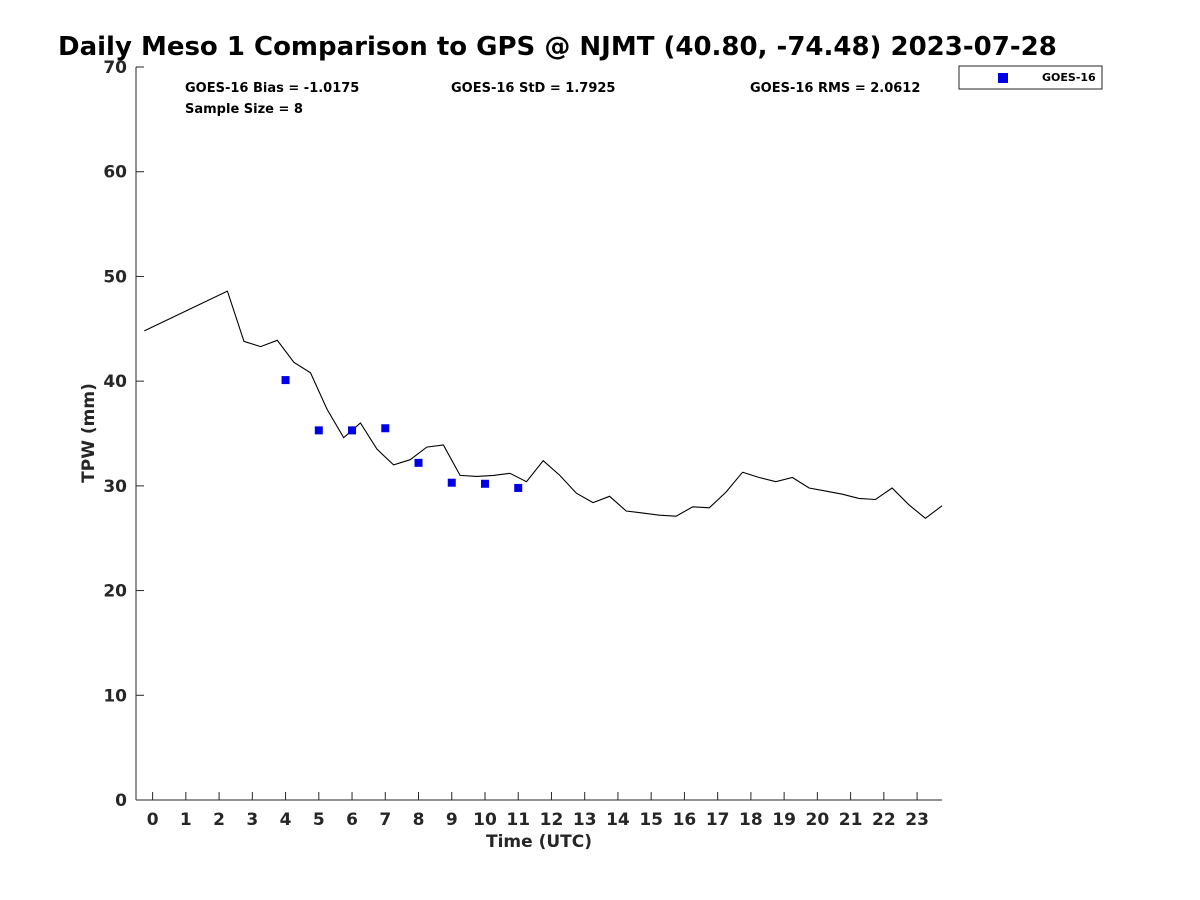 This screenshot has height=900, width=1200. What do you see at coordinates (818, 820) in the screenshot?
I see `x-tick-label: 20` at bounding box center [818, 820].